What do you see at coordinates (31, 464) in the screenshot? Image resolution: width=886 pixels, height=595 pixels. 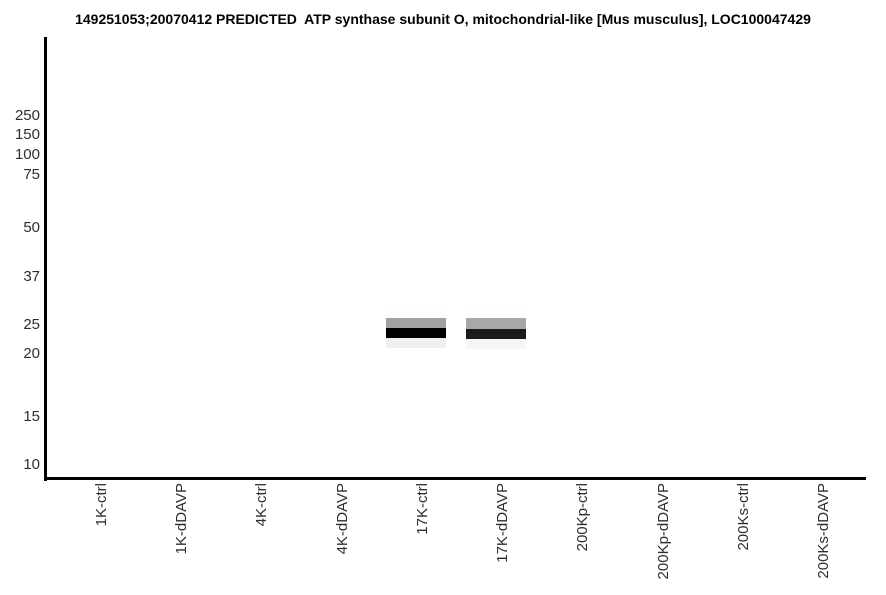 I see `y-tick-label-10: 10` at bounding box center [31, 464].